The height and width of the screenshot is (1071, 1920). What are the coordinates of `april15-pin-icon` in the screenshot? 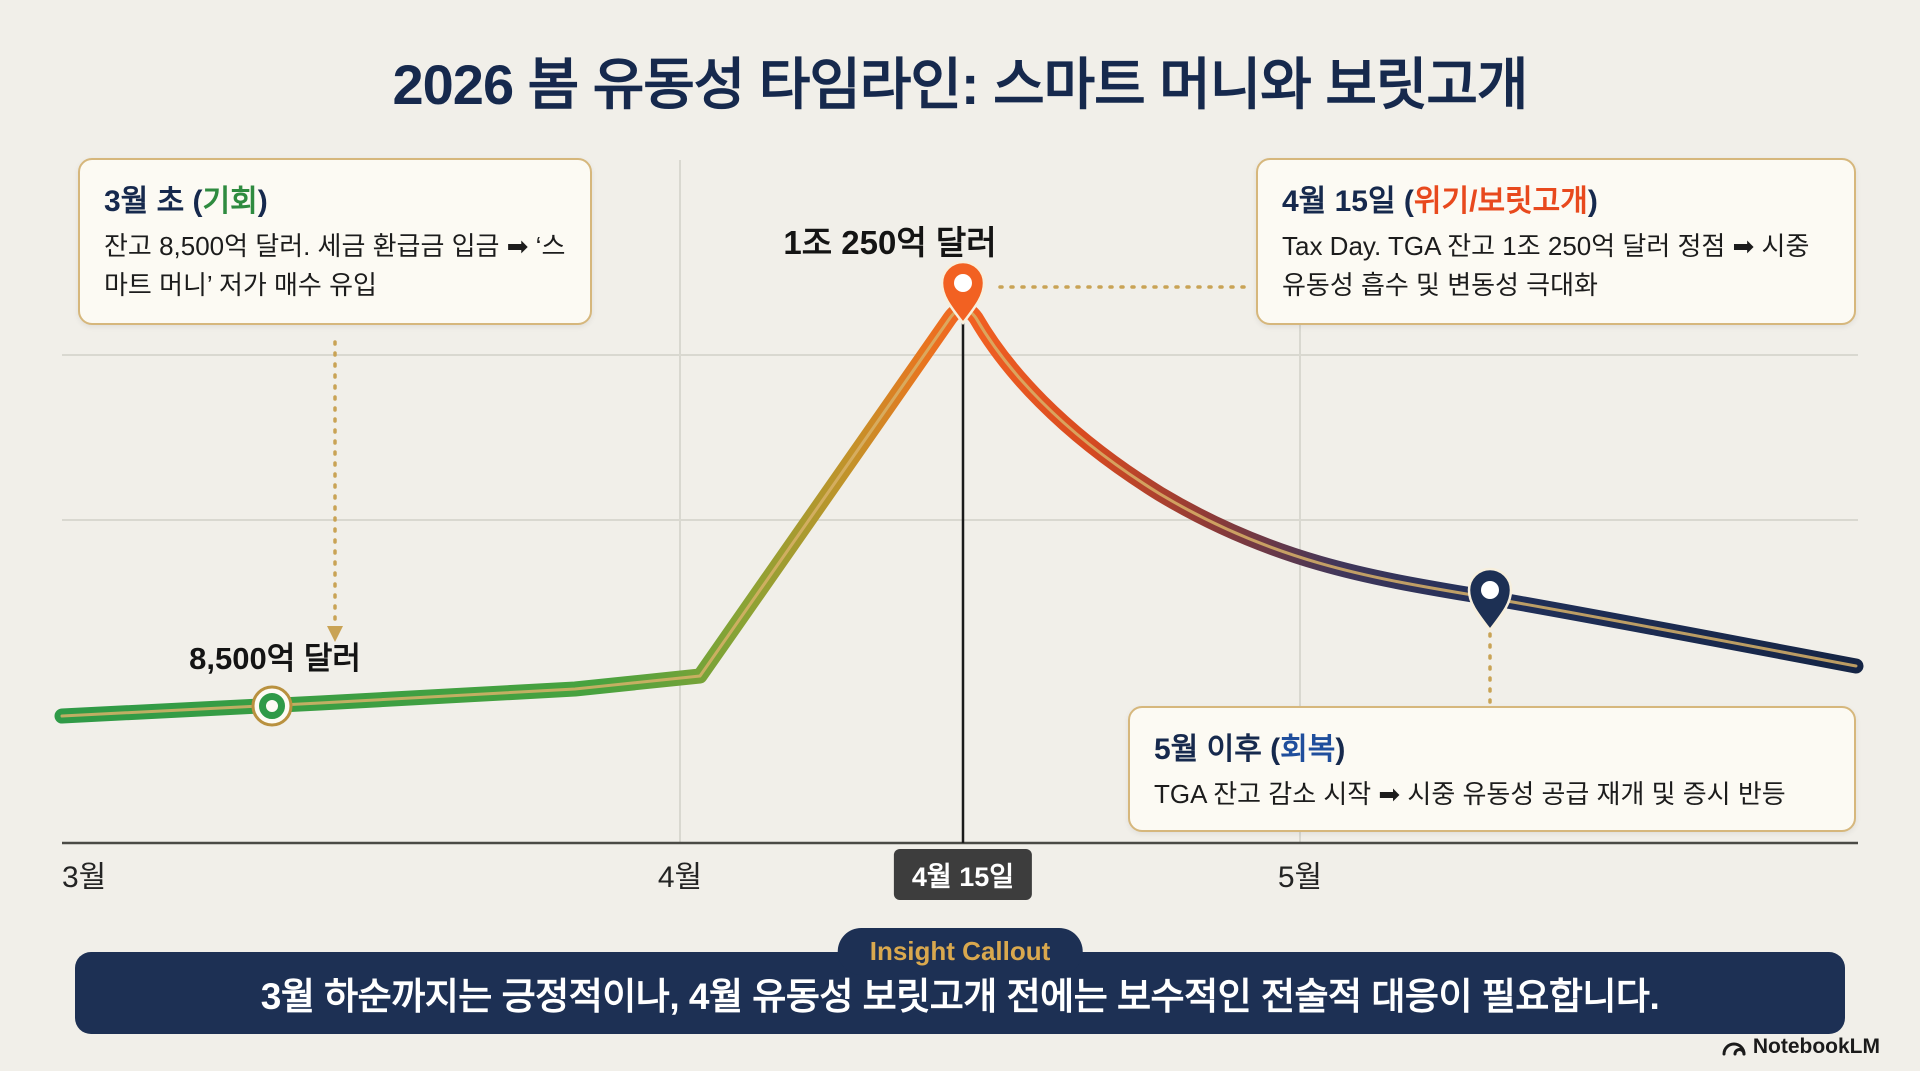 It's located at (963, 293).